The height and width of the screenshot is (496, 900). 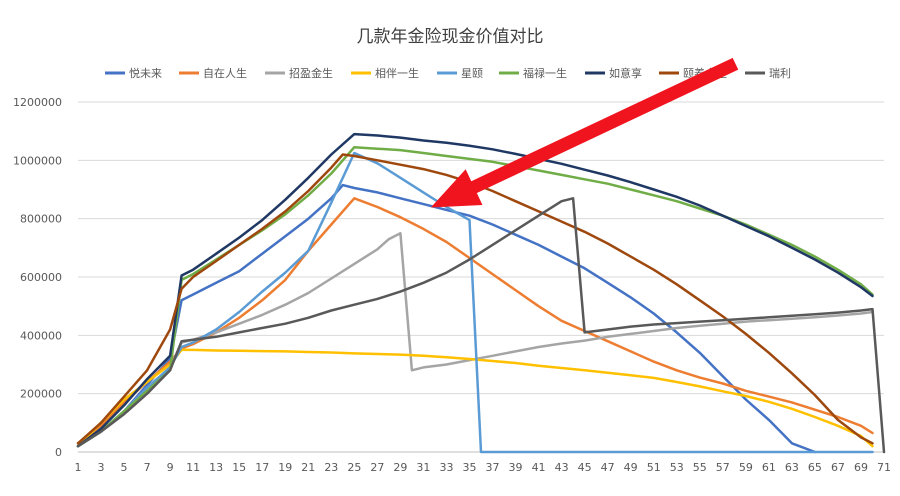 I want to click on legend-item: 悦未来, so click(x=133, y=73).